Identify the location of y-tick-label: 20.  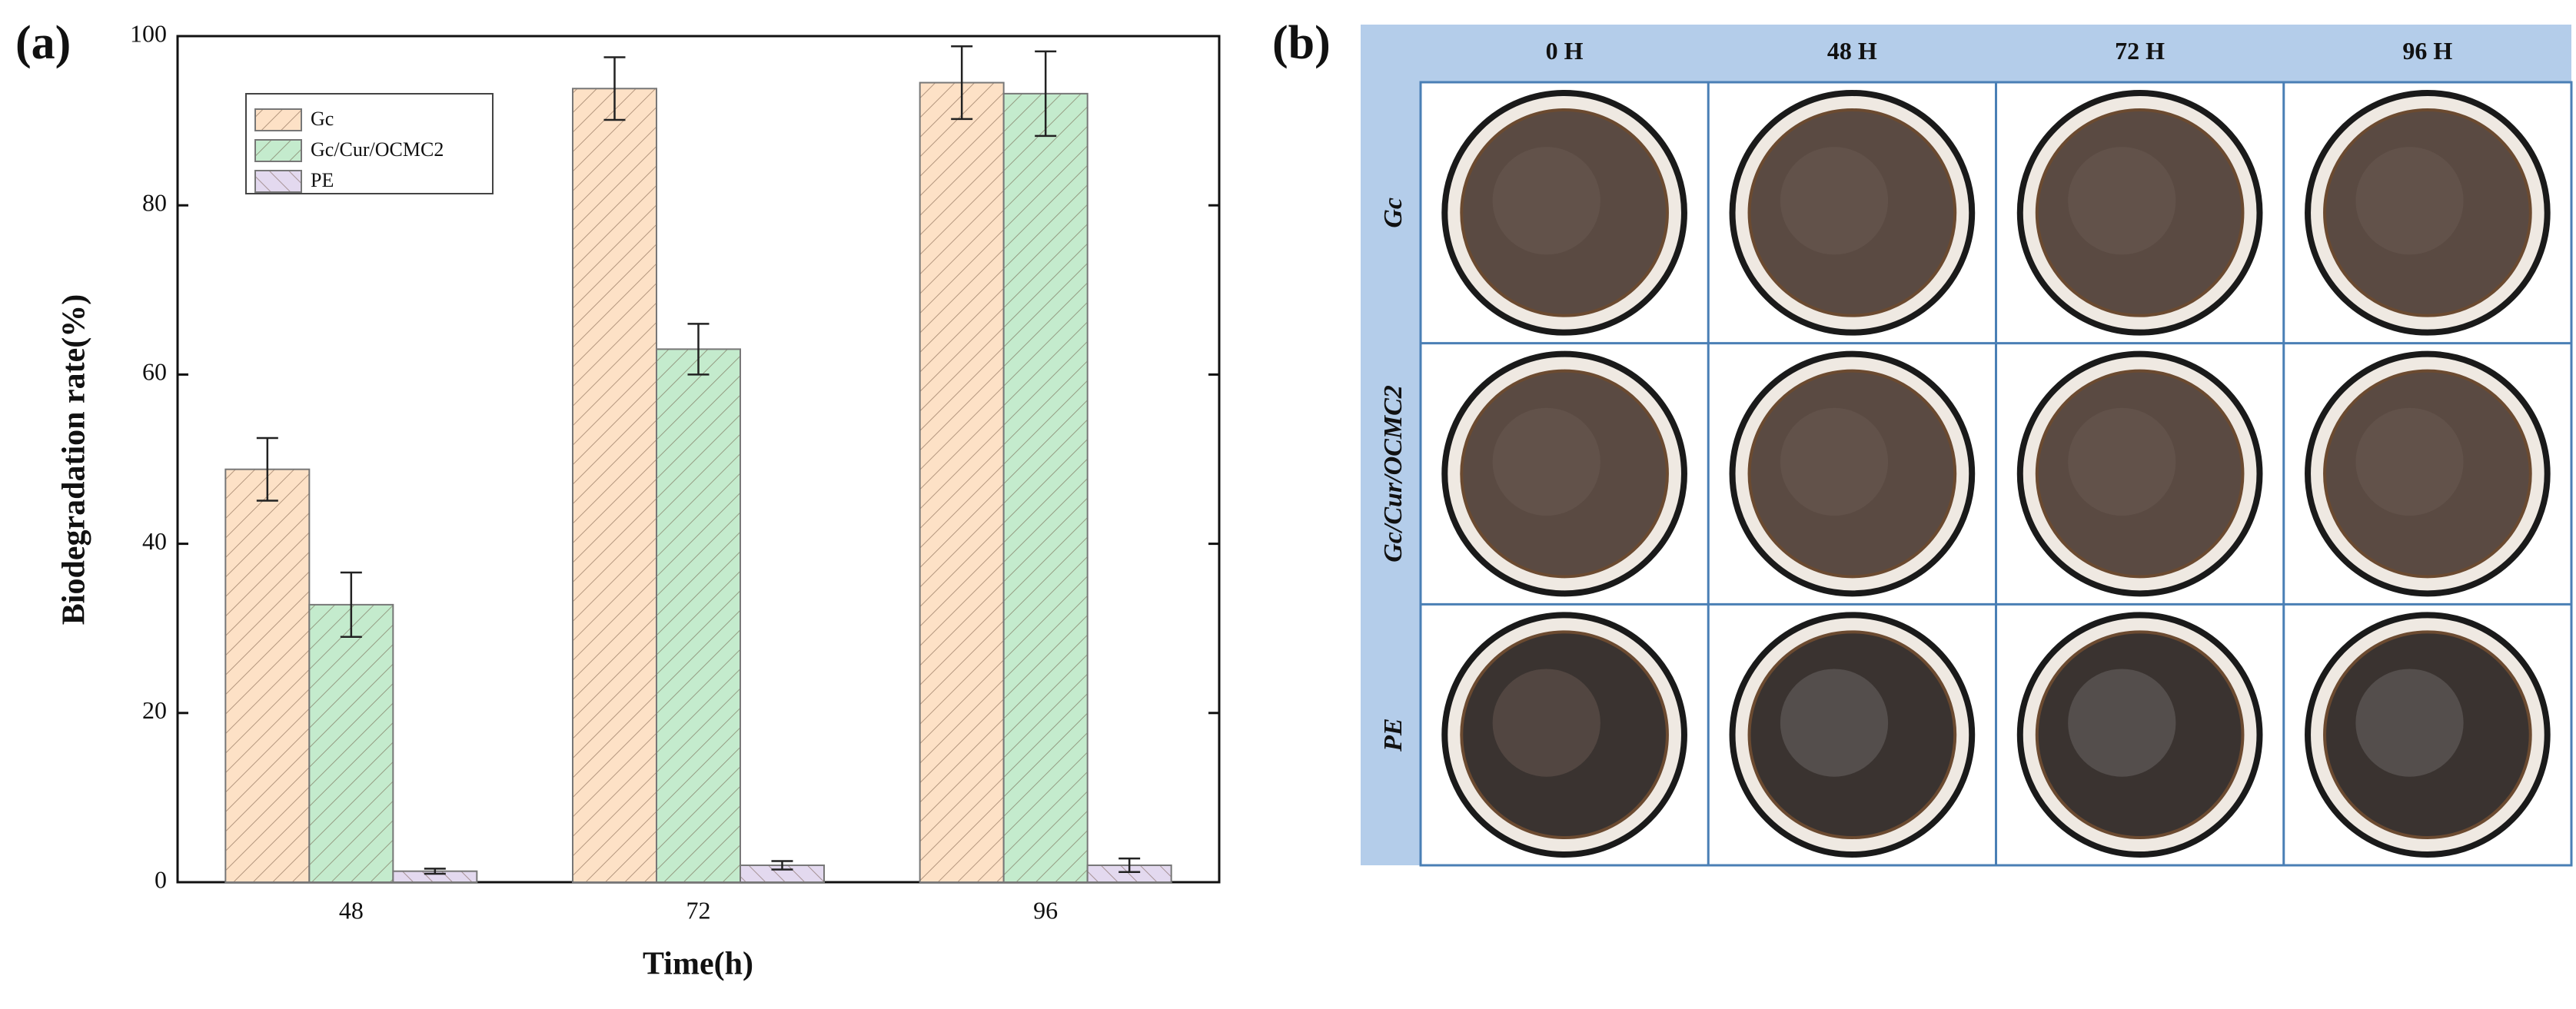
(154, 710).